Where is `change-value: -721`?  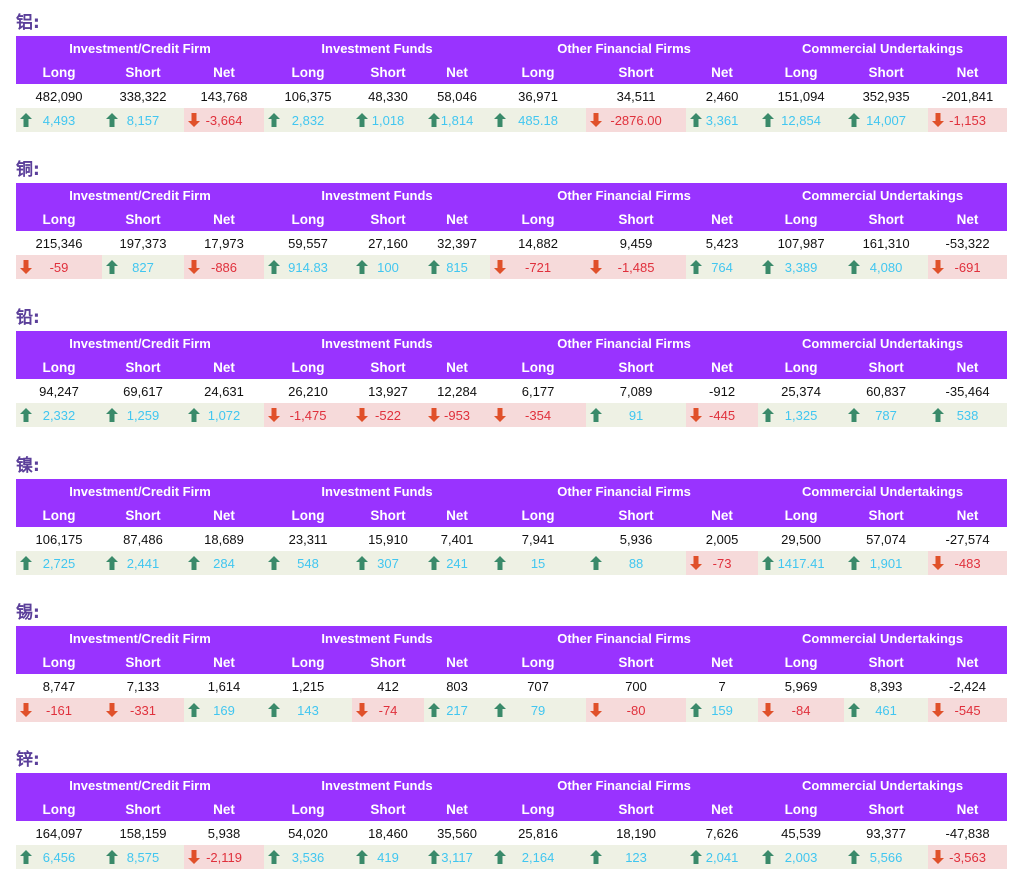 change-value: -721 is located at coordinates (538, 267).